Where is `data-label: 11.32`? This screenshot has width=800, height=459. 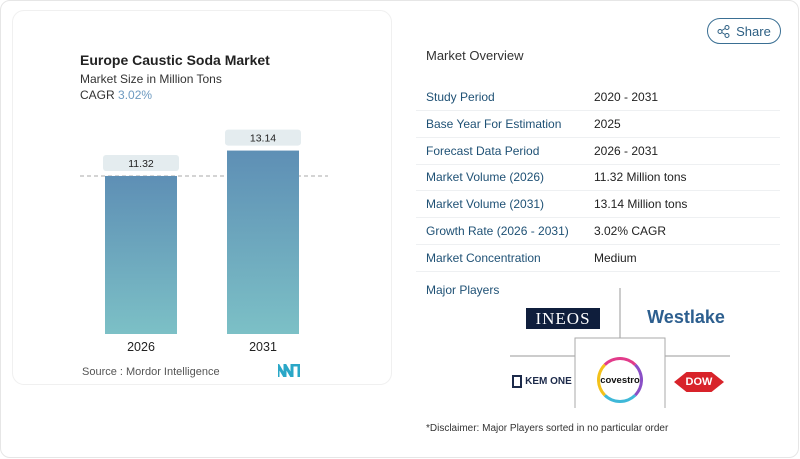
data-label: 11.32 is located at coordinates (141, 164).